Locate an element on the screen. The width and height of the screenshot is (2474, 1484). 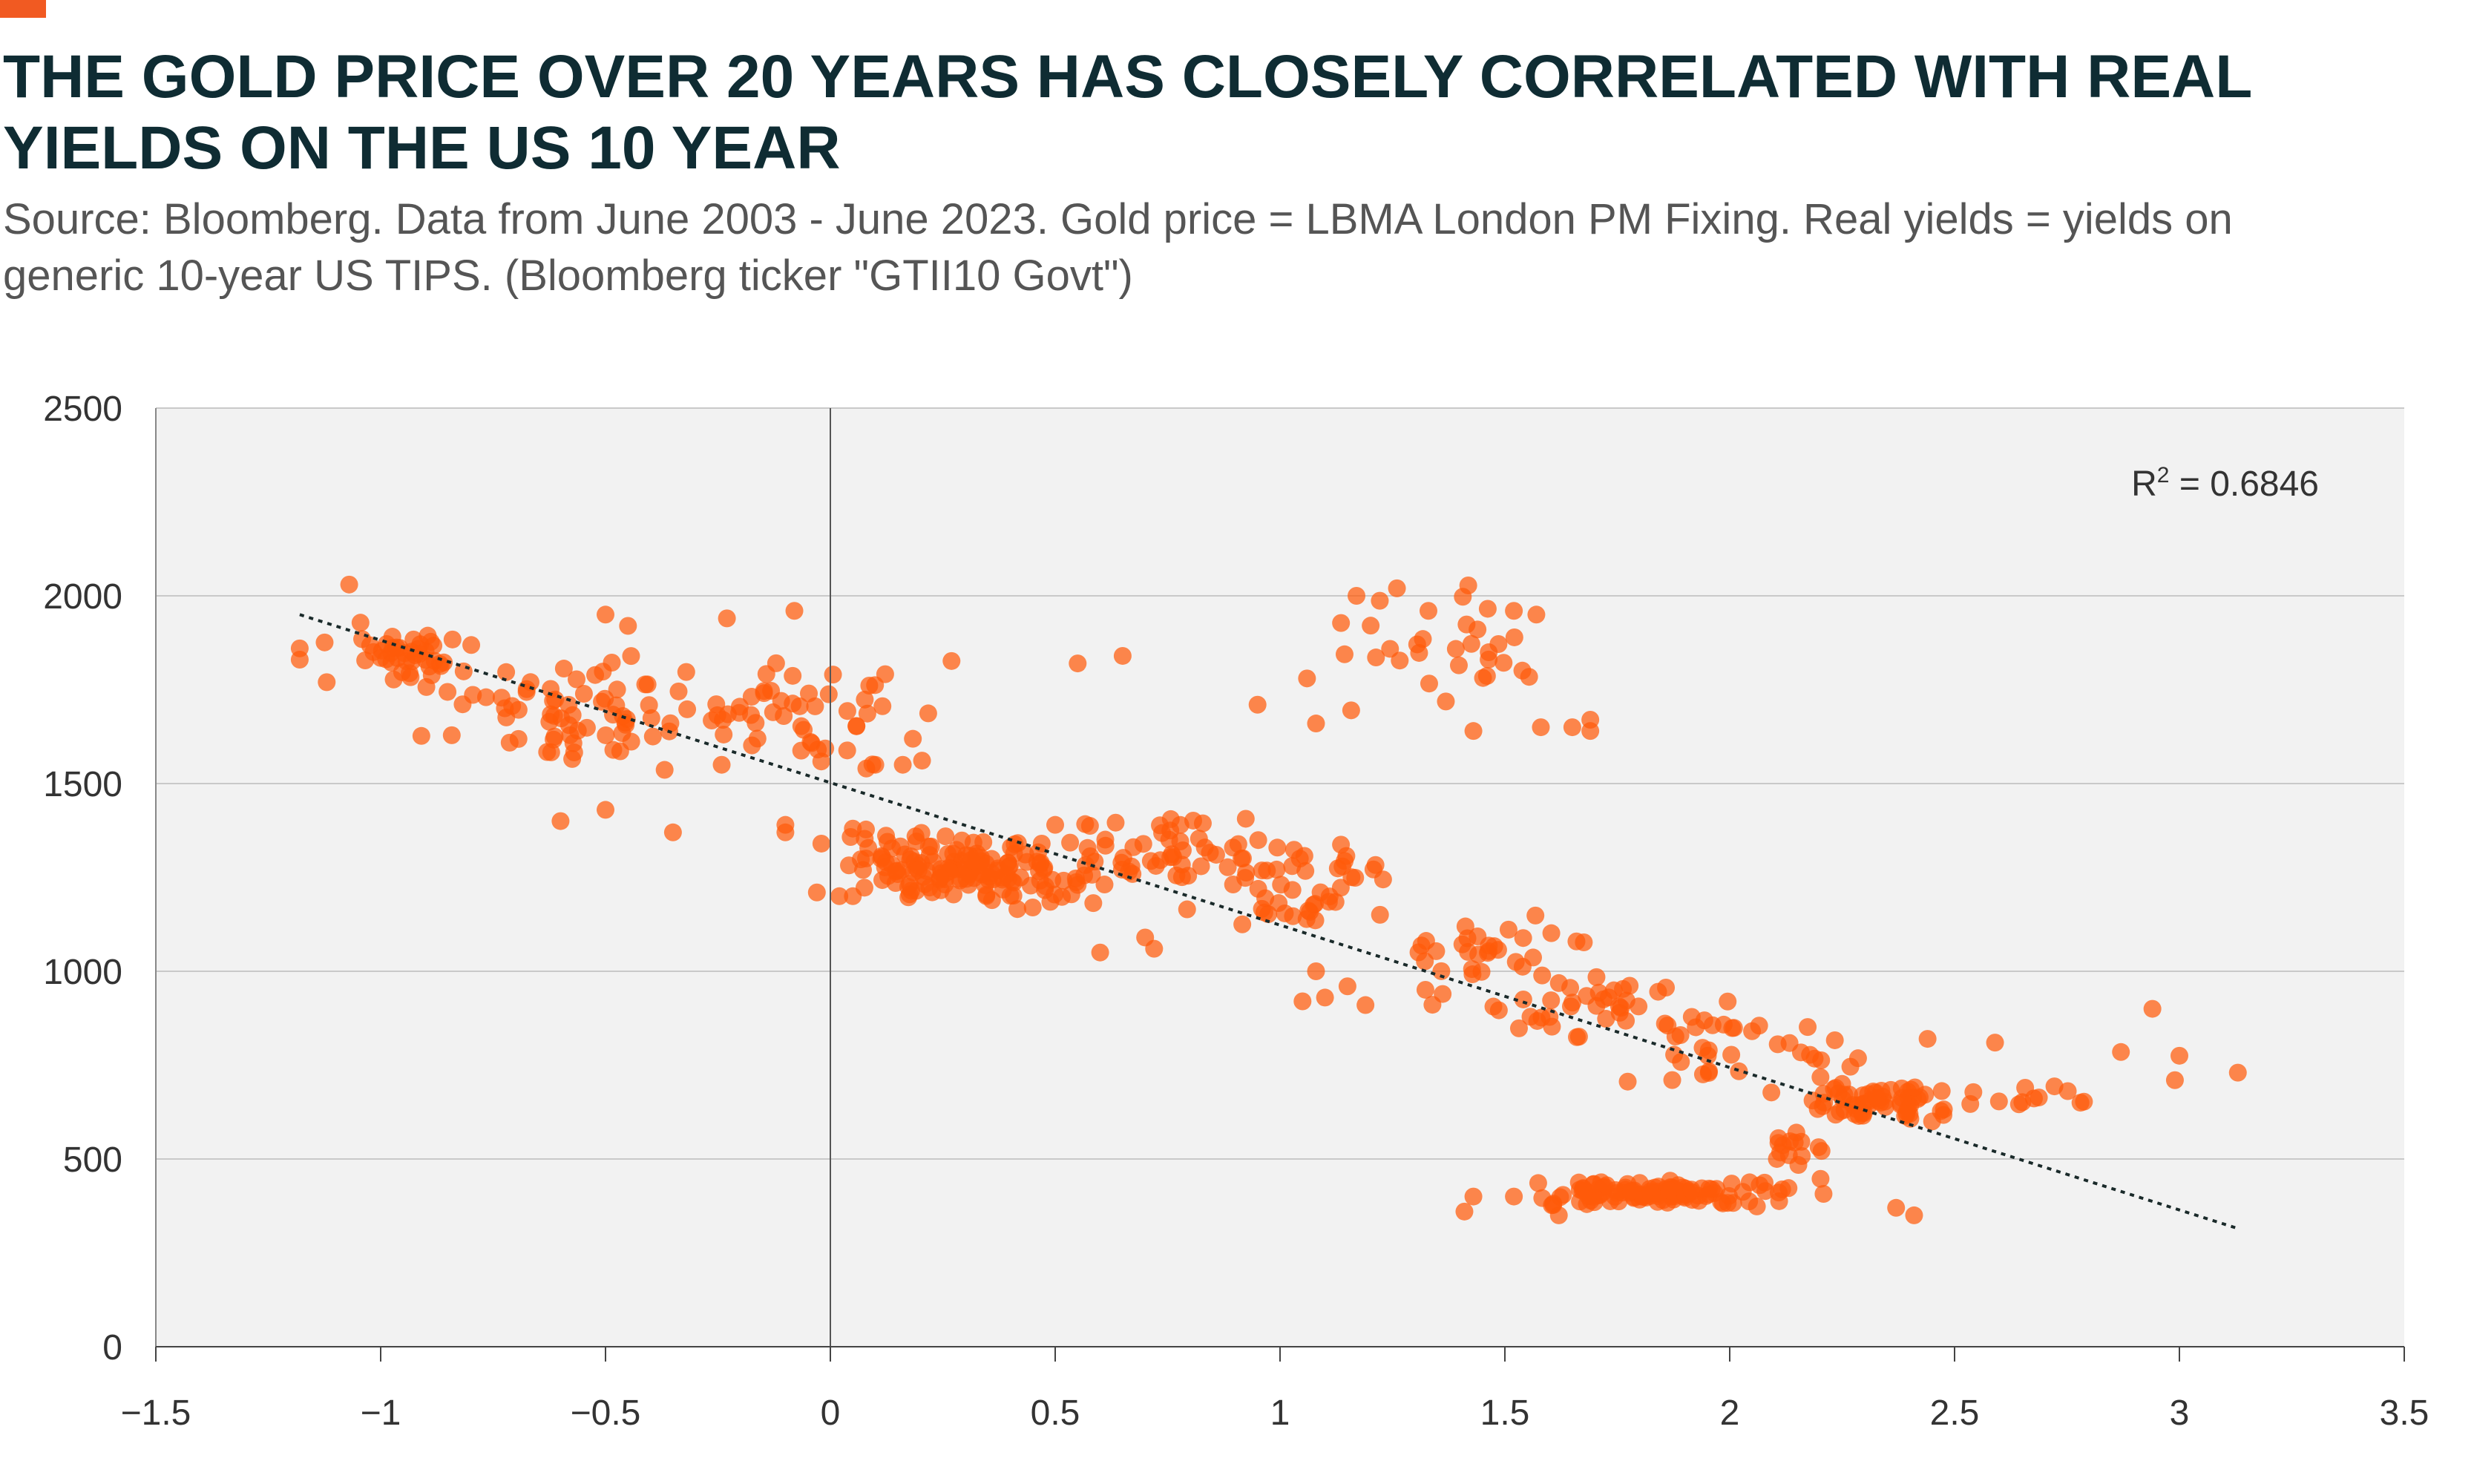
x-tick-label: 0.5 is located at coordinates (1055, 1413).